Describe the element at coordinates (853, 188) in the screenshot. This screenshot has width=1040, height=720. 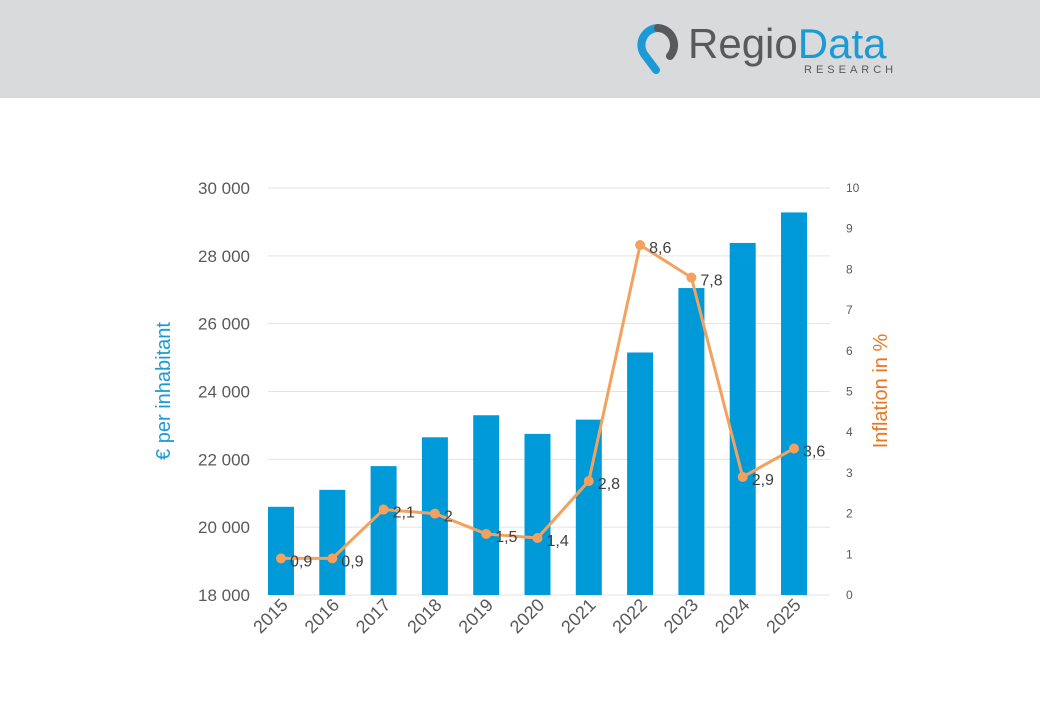
I see `y2-tick-label: 10` at that location.